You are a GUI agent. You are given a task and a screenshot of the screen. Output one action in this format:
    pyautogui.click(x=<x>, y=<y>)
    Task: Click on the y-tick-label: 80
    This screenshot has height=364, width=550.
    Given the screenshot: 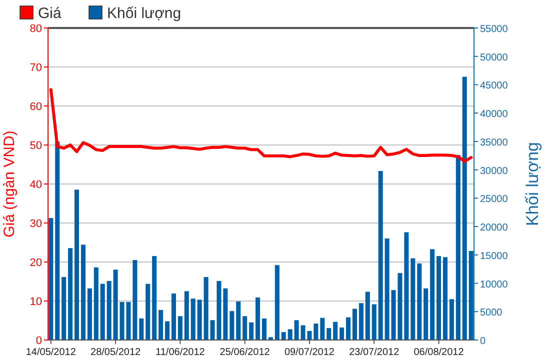 What is the action you would take?
    pyautogui.click(x=36, y=29)
    